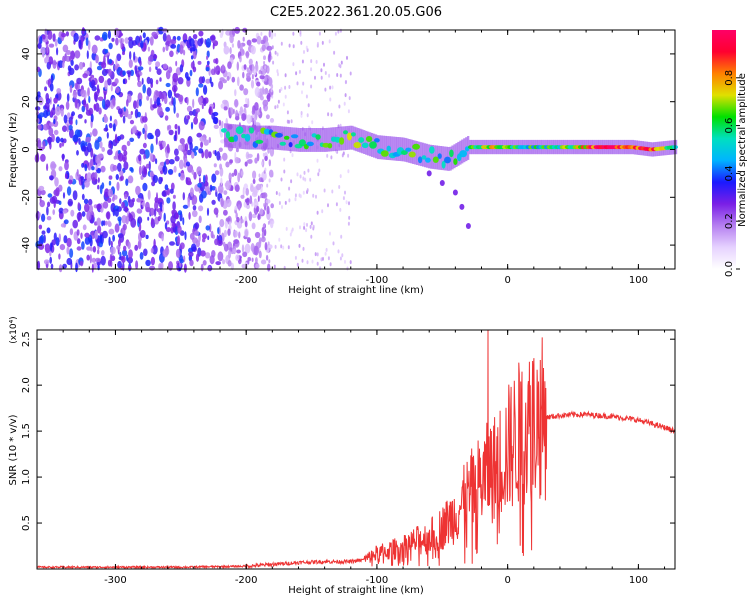  Describe the element at coordinates (729, 78) in the screenshot. I see `colorbar-tick-label: 0.8` at that location.